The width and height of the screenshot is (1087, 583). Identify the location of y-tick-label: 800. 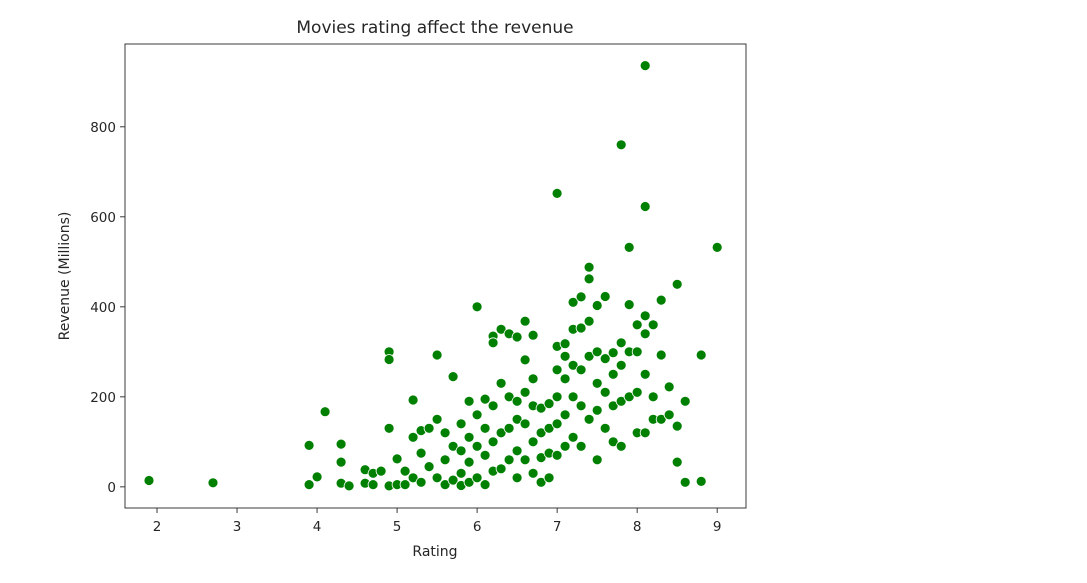
(103, 128).